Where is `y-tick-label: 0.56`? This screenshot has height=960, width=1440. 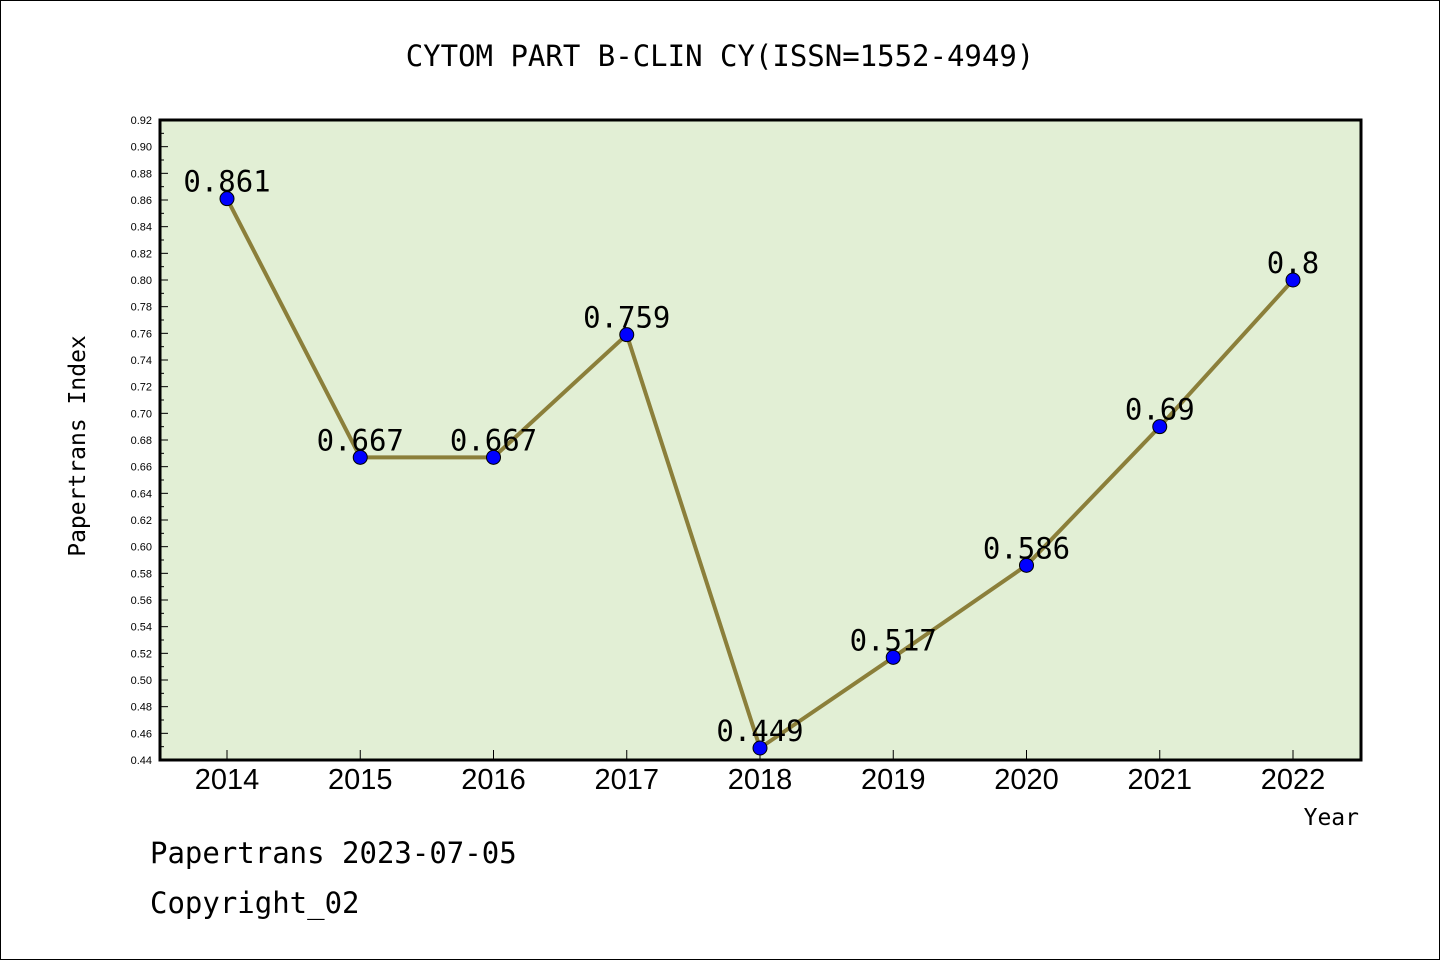
y-tick-label: 0.56 is located at coordinates (141, 601).